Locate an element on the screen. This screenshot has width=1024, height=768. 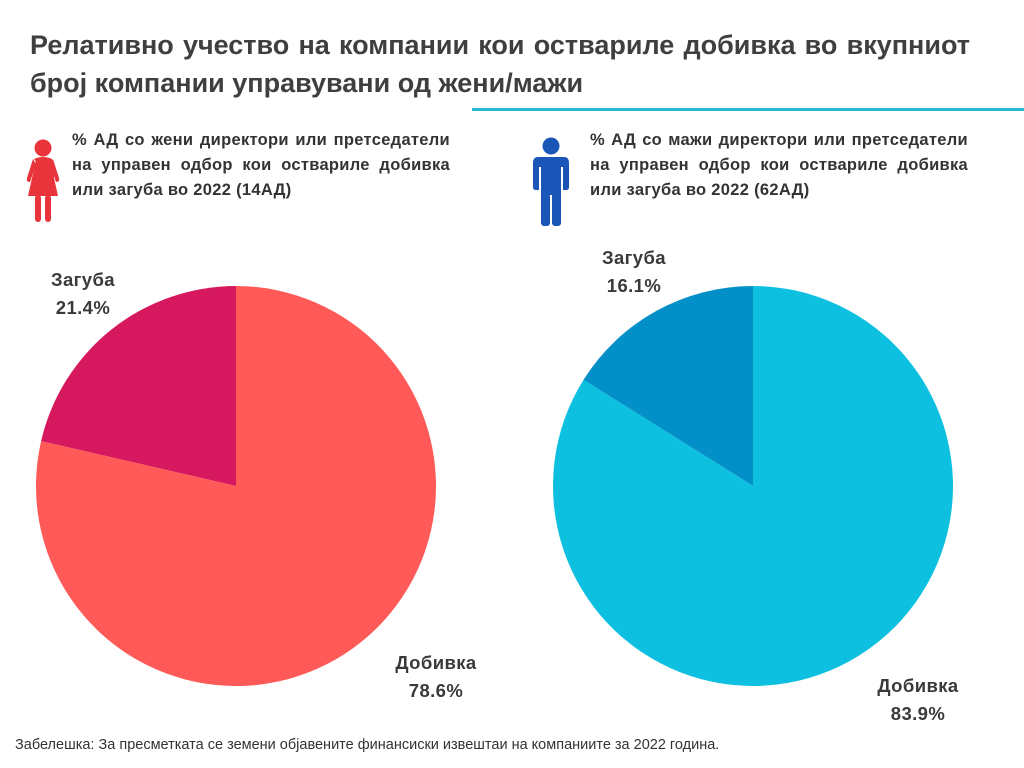
male-label-profit-value: 83.9% is located at coordinates (918, 713).